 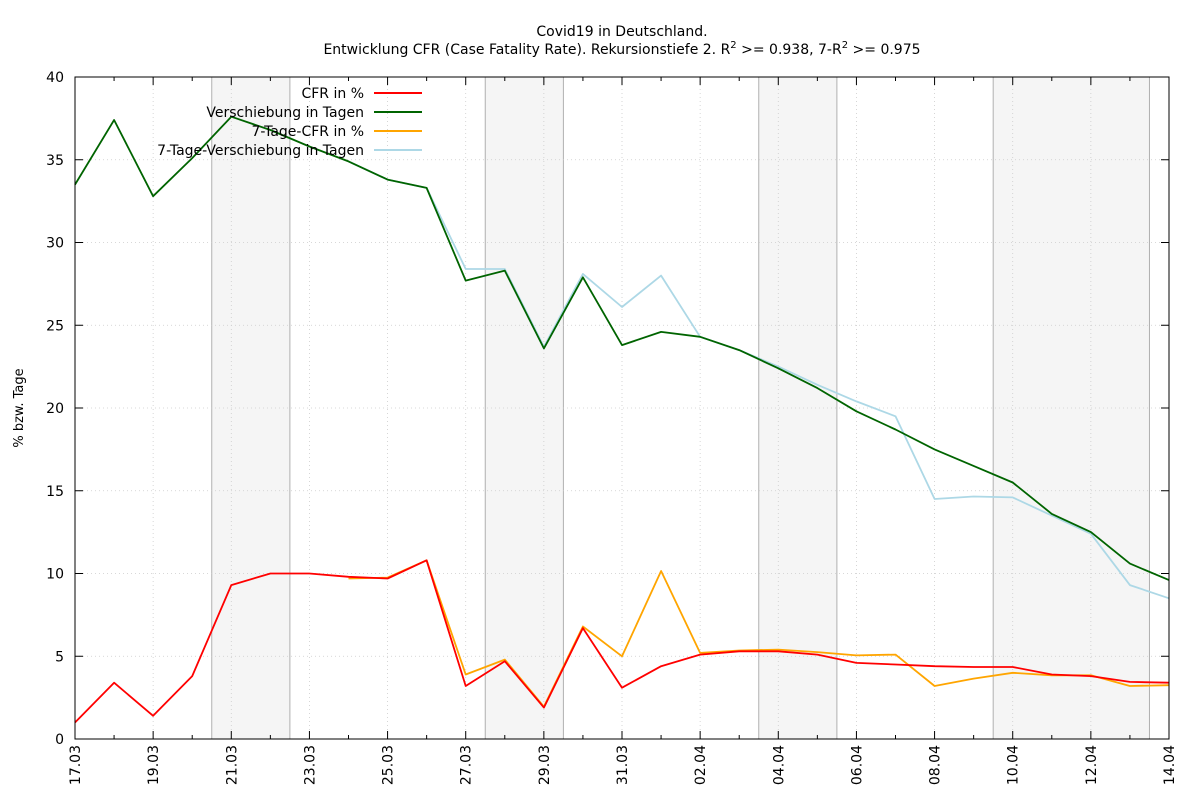 What do you see at coordinates (55, 575) in the screenshot?
I see `y-tick-label: 10` at bounding box center [55, 575].